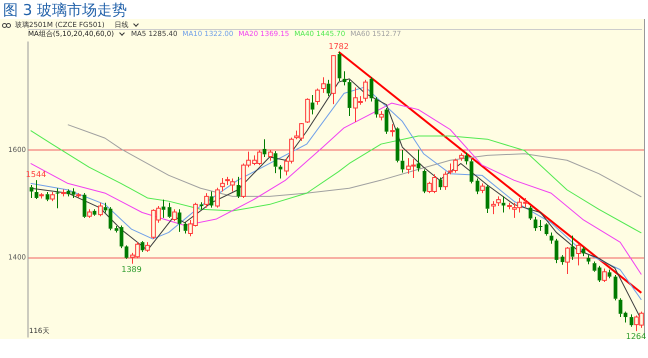  I want to click on chart-title: 图 3 玻璃市场走势, so click(65, 10).